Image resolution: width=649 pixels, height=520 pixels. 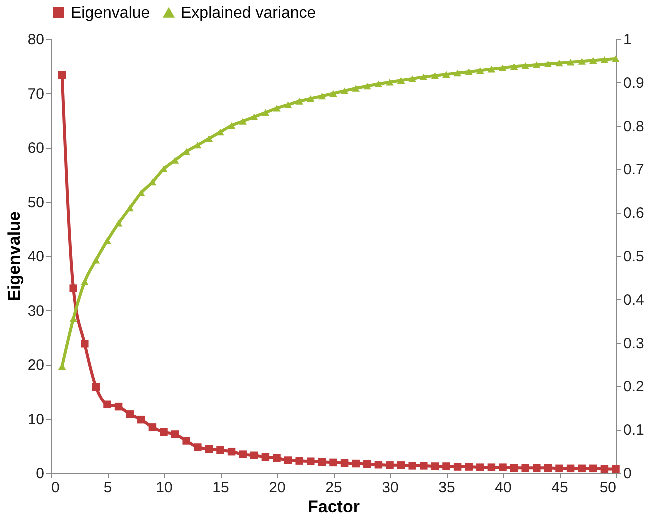 I want to click on y-tick-label: 0, so click(x=40, y=474).